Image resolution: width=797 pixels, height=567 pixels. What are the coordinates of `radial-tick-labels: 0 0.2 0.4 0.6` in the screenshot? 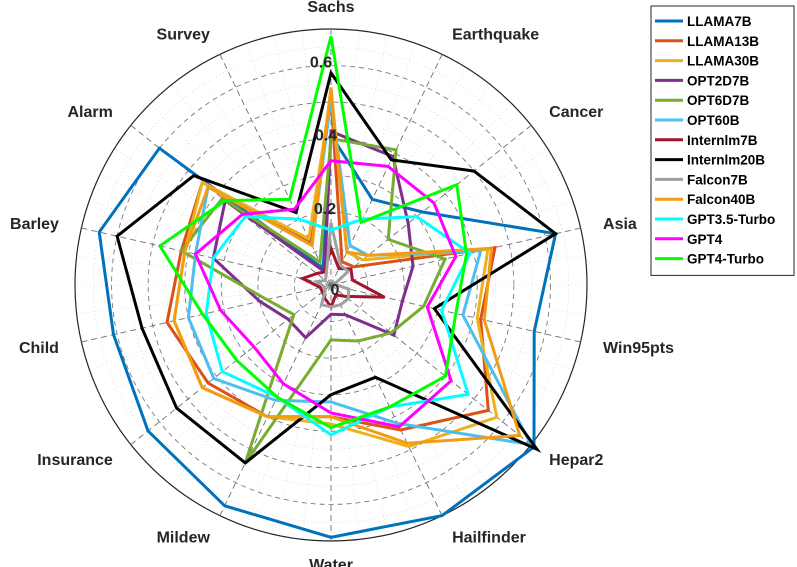 It's located at (325, 177).